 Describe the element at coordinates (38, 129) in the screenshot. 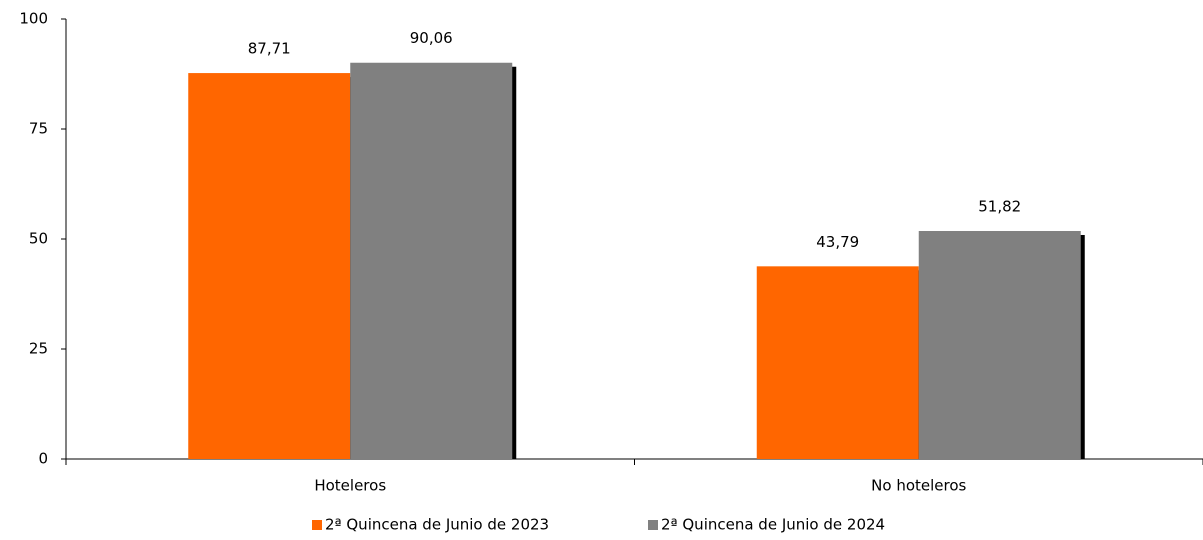

I see `y-tick-label: 75` at that location.